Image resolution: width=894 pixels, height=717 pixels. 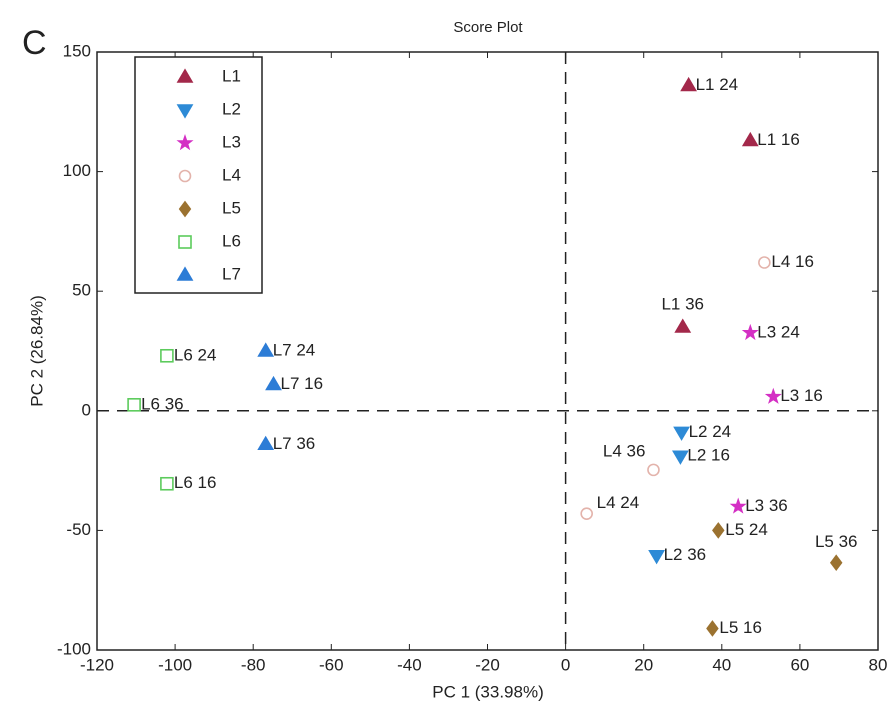 I want to click on point-label: L2 24, so click(x=710, y=431).